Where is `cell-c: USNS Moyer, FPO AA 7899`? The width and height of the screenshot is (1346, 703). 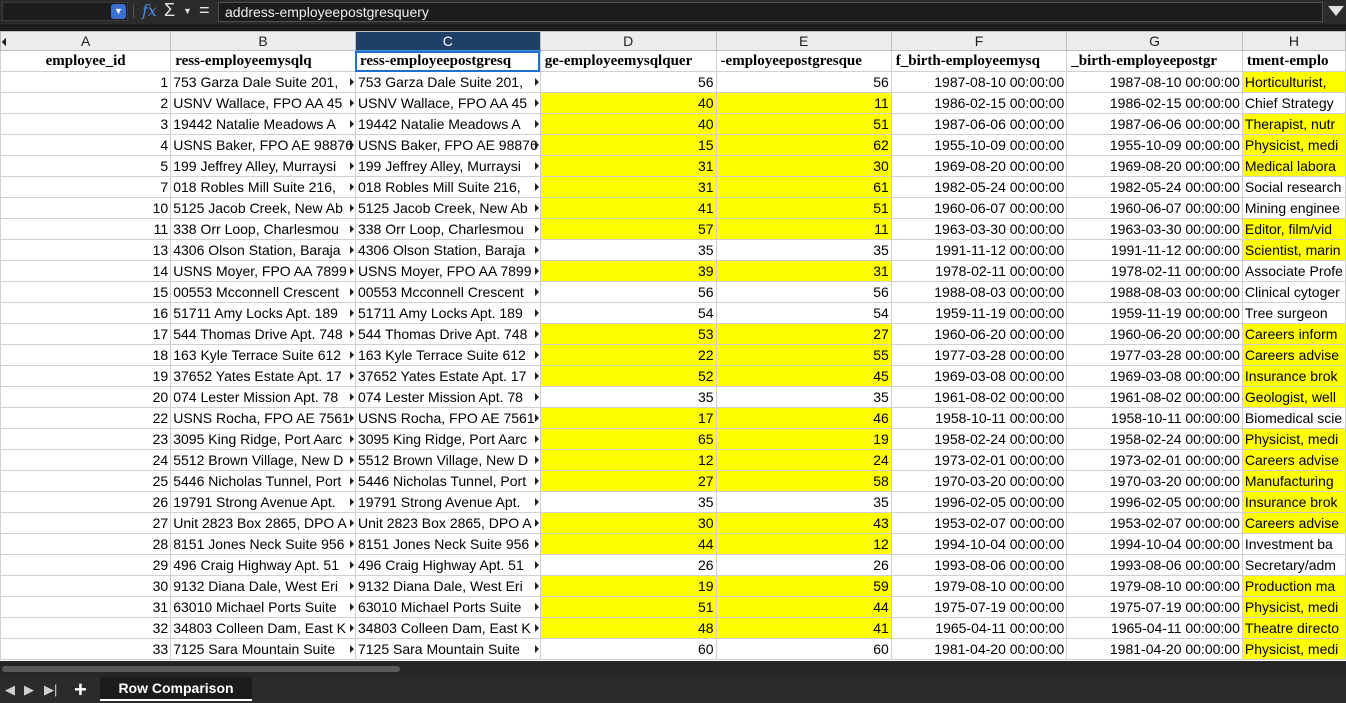
cell-c: USNS Moyer, FPO AA 7899 is located at coordinates (447, 271).